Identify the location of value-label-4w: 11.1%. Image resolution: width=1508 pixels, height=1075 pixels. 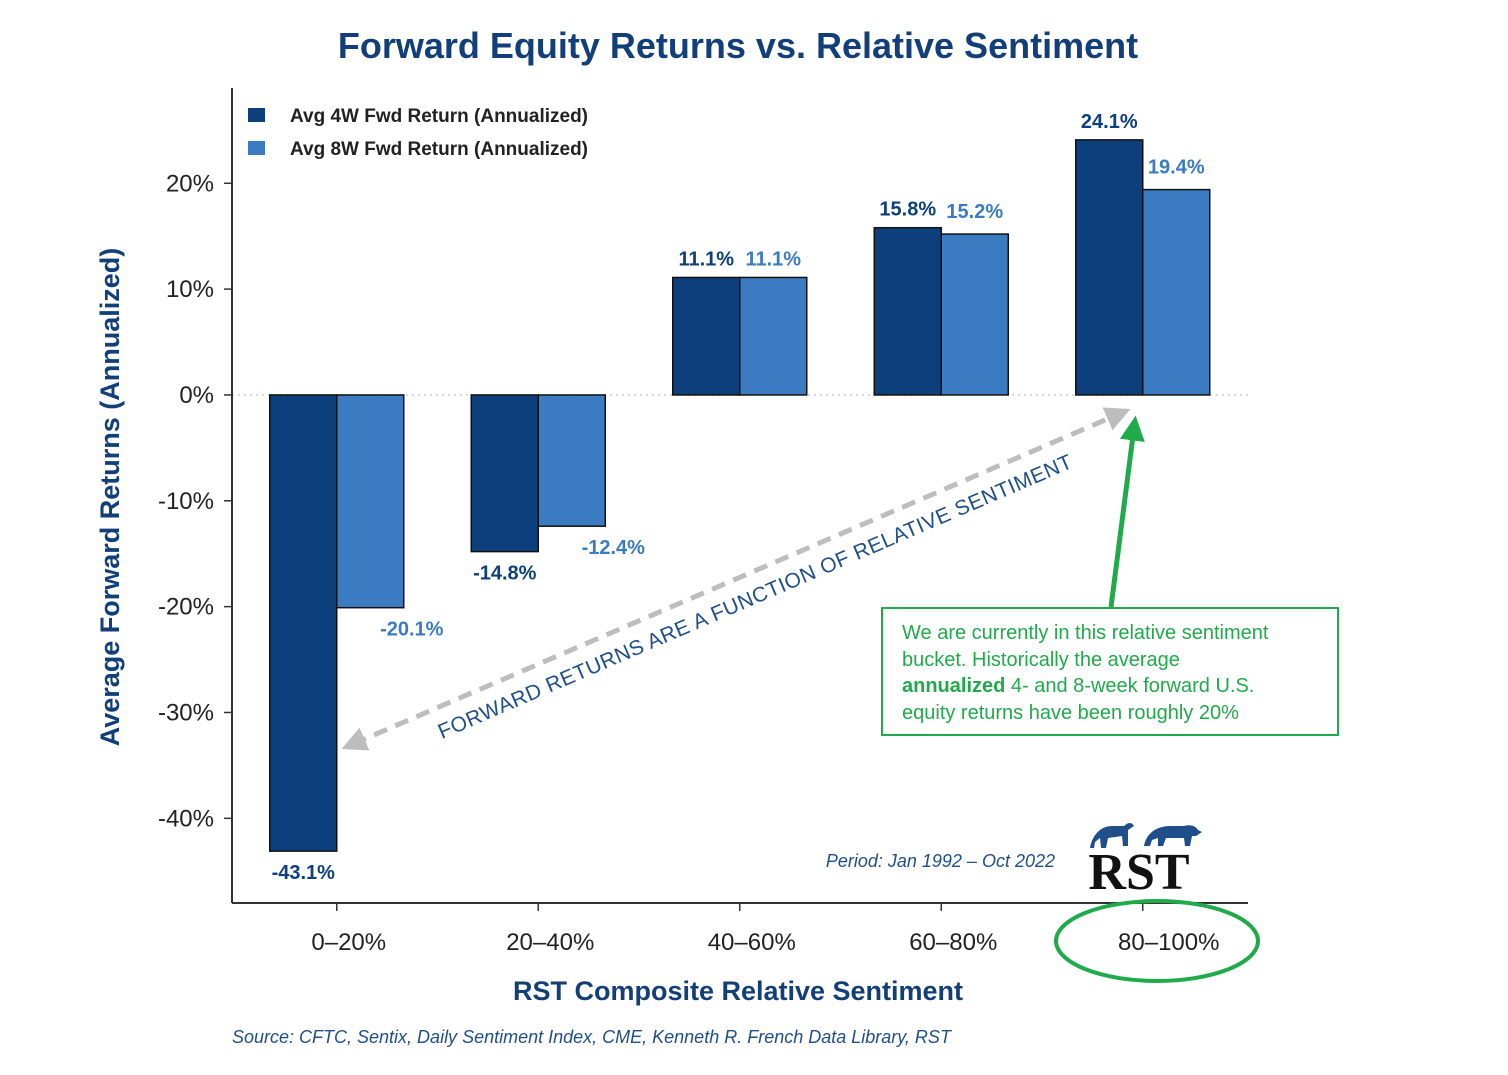
(706, 259).